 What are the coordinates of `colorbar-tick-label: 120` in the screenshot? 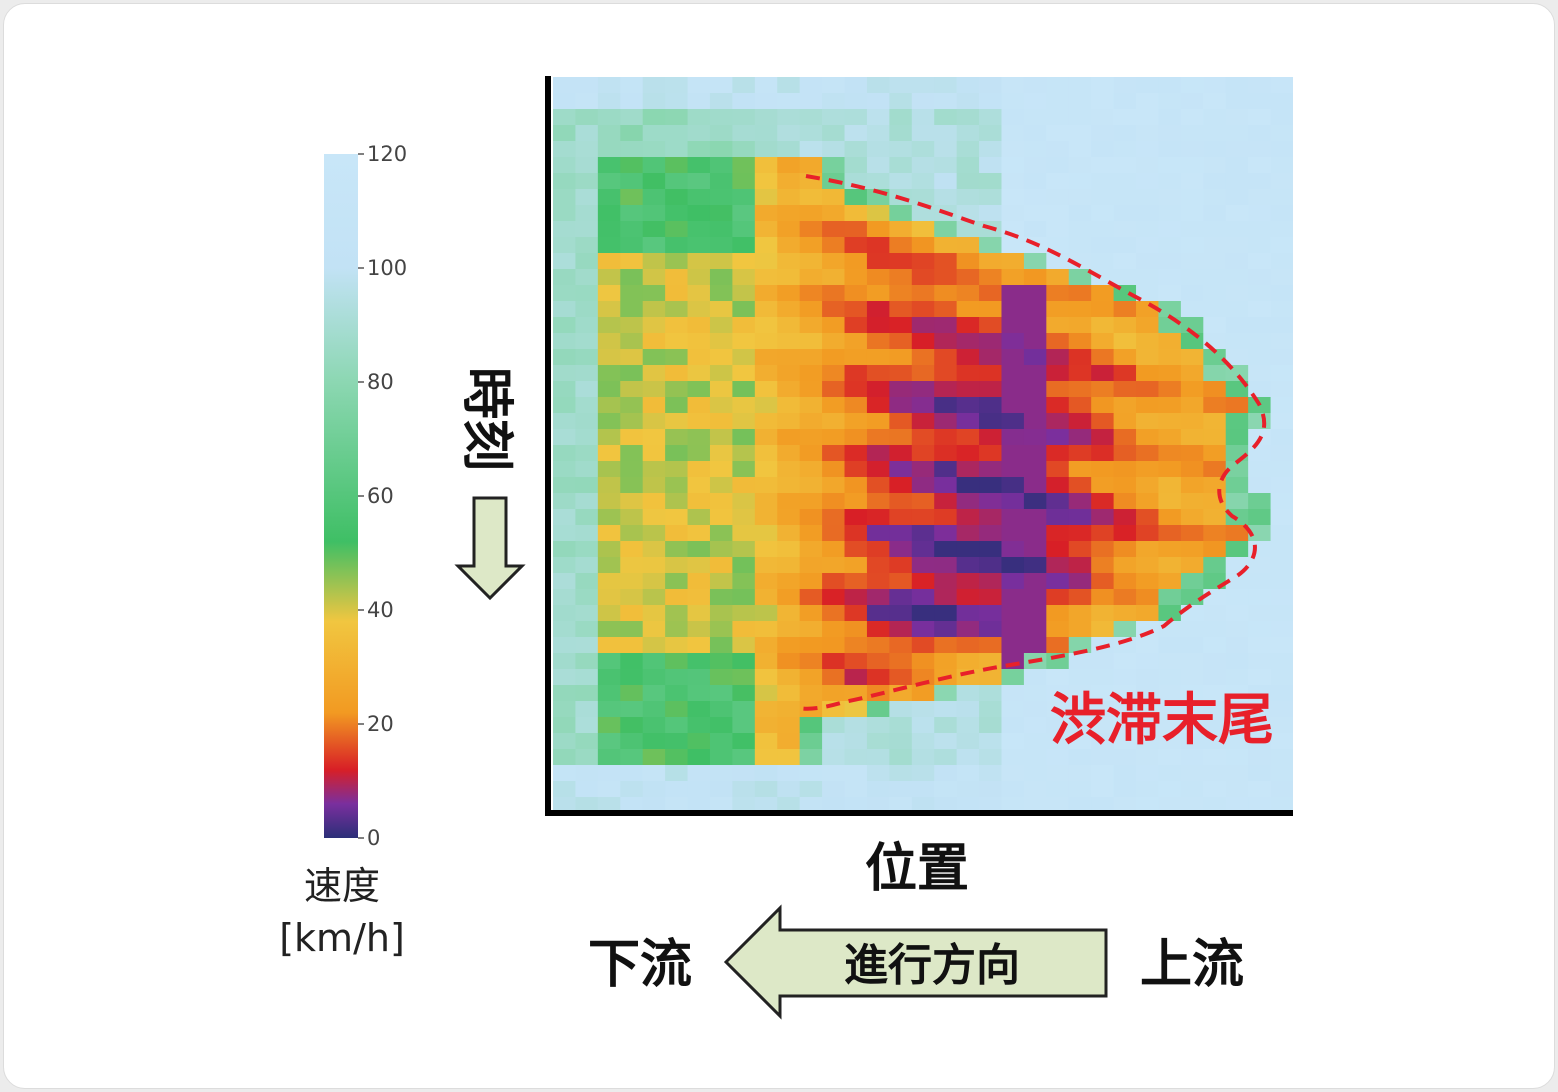 It's located at (387, 154).